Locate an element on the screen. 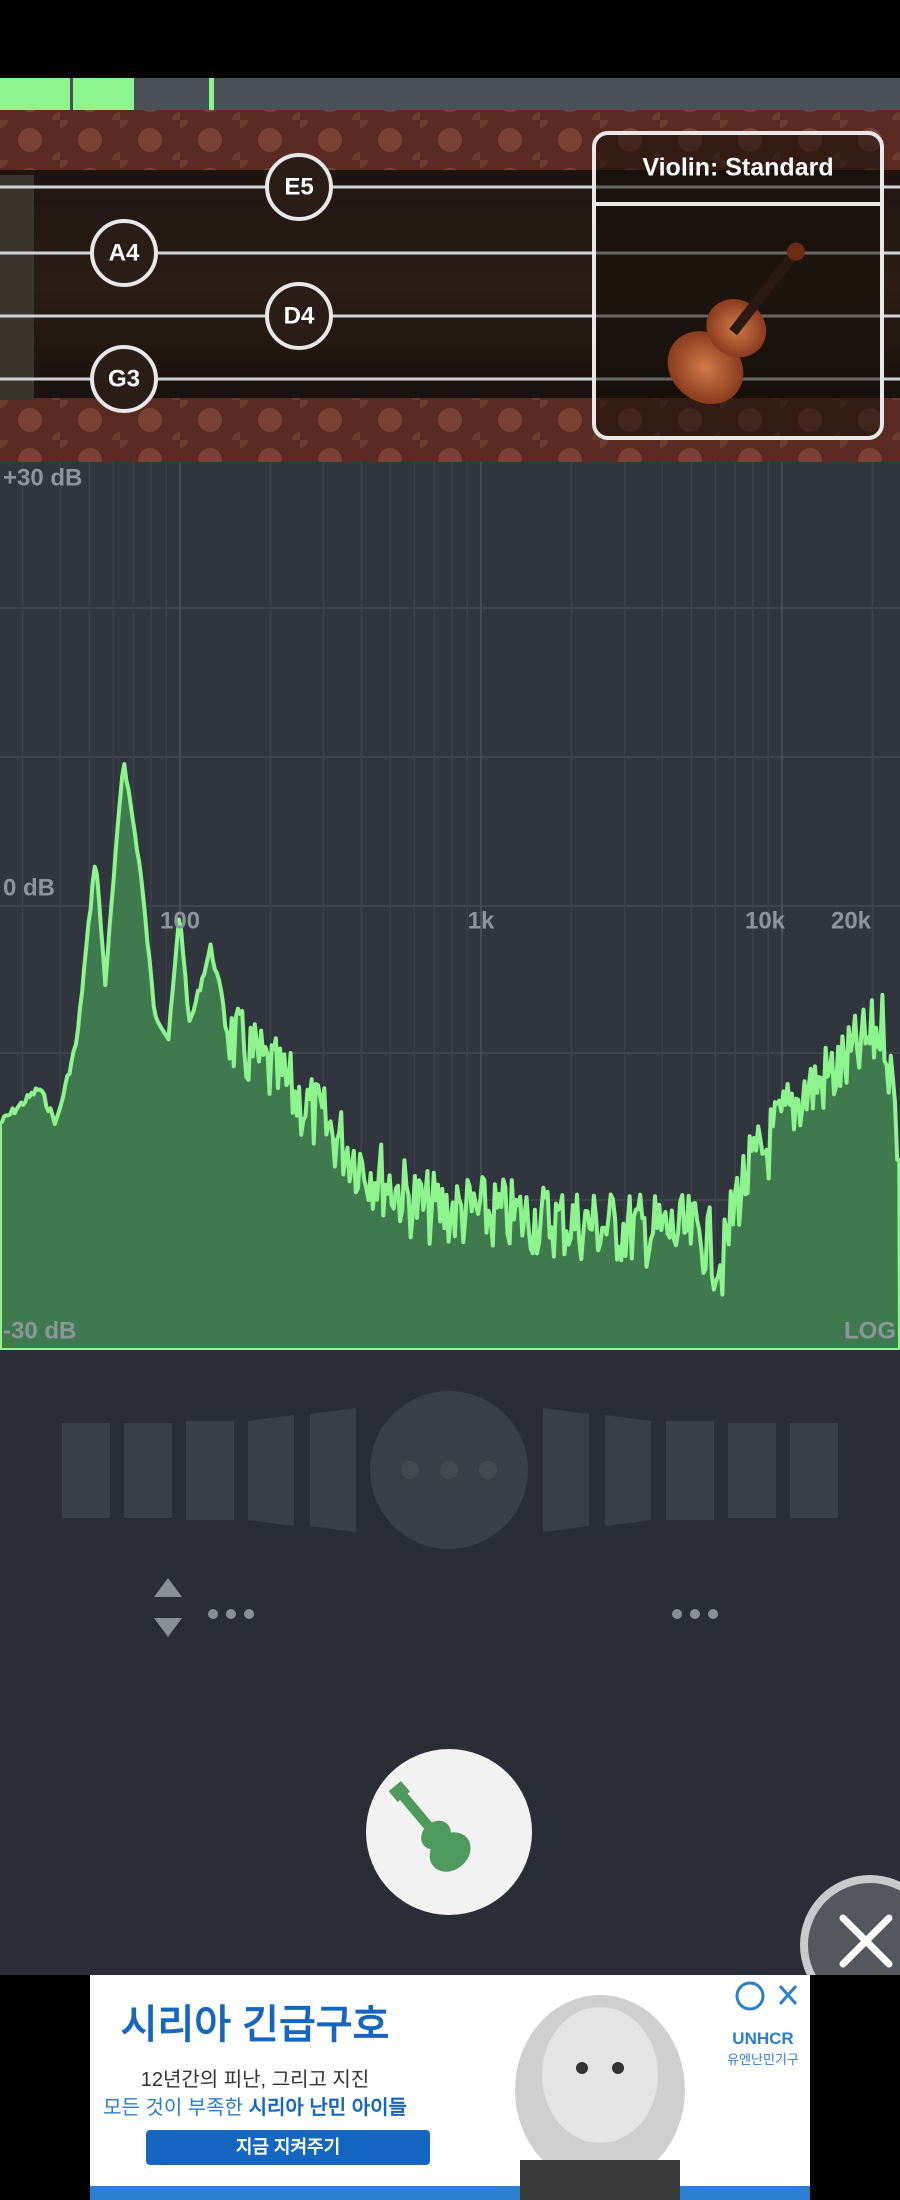 The height and width of the screenshot is (2200, 900). note-label: G3 is located at coordinates (124, 378).